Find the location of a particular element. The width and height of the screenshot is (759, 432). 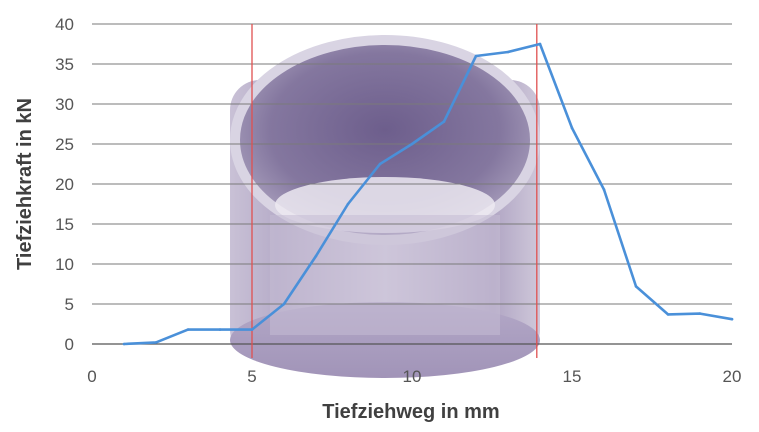

y-tick-label: 15 is located at coordinates (64, 224).